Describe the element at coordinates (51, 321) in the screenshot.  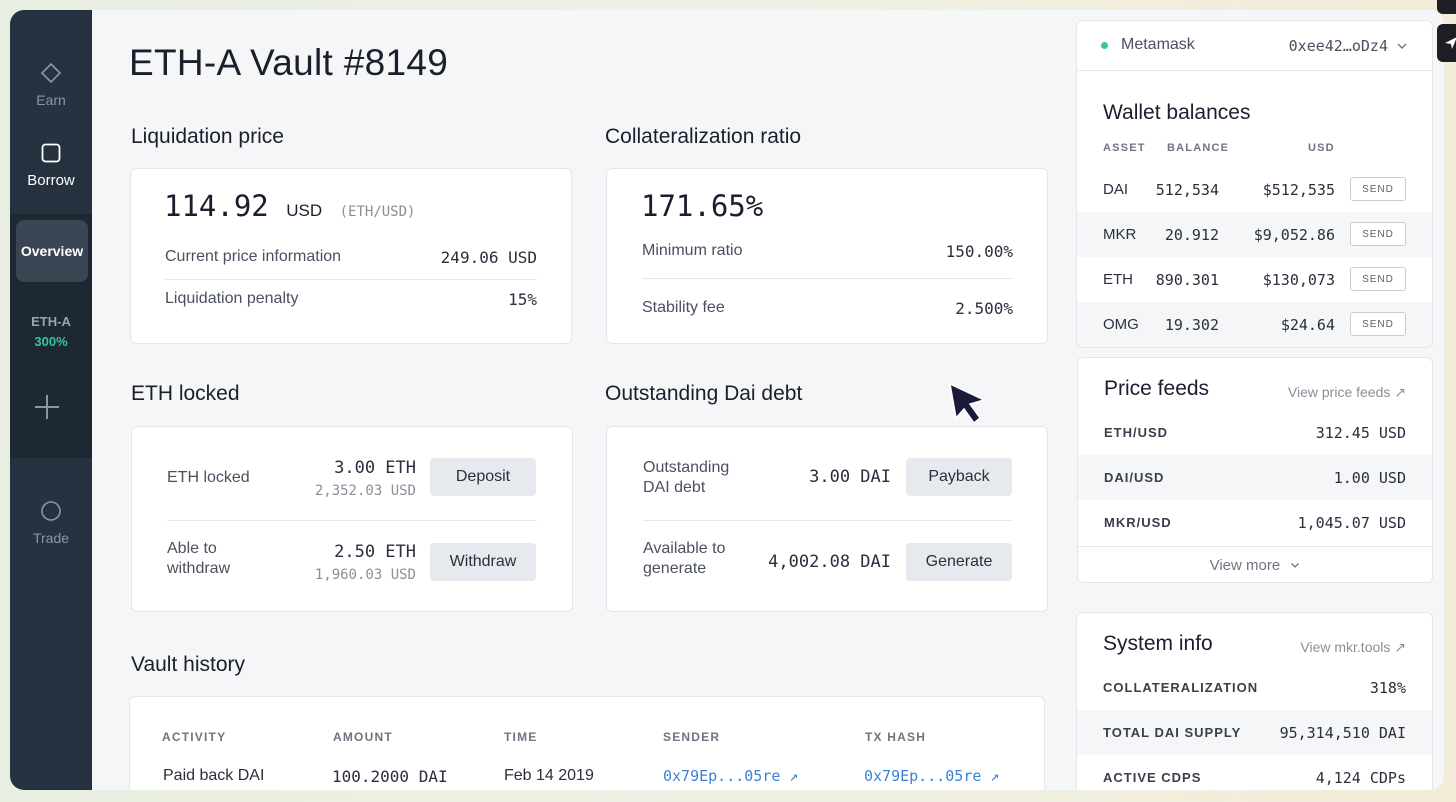
I see `vault-type-label: ETH-A` at that location.